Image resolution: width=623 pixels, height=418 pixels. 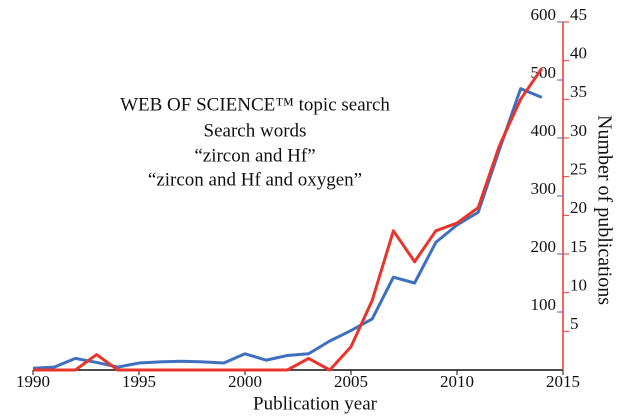 What do you see at coordinates (255, 130) in the screenshot?
I see `chart-subtitle: Search words` at bounding box center [255, 130].